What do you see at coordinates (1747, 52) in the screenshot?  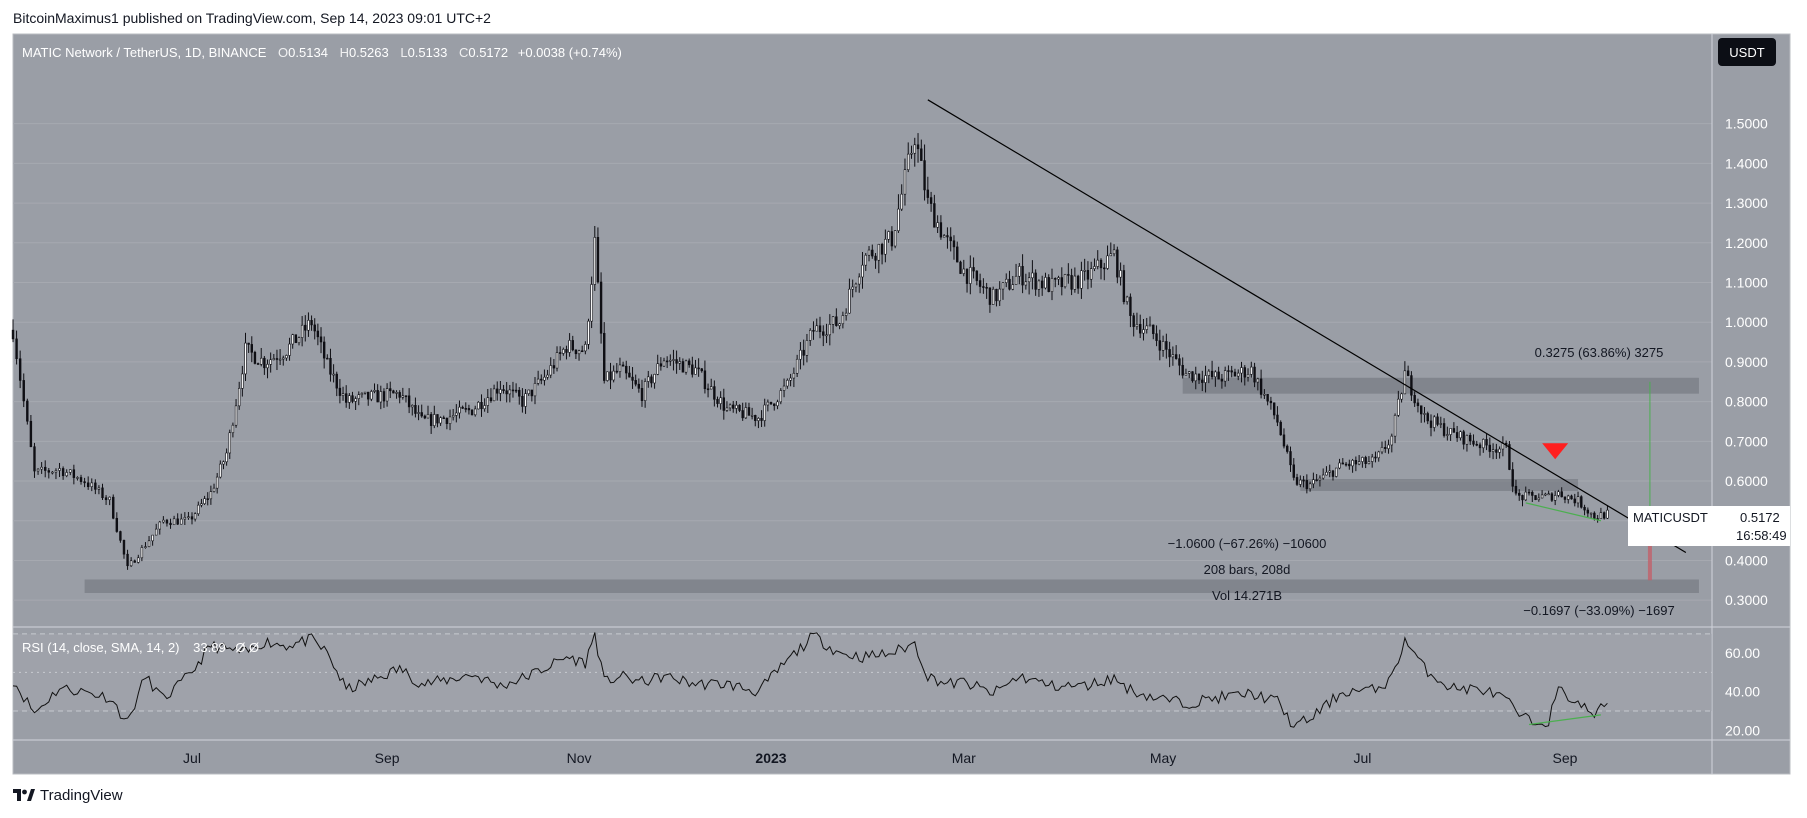 I see `currency-button: USDT` at bounding box center [1747, 52].